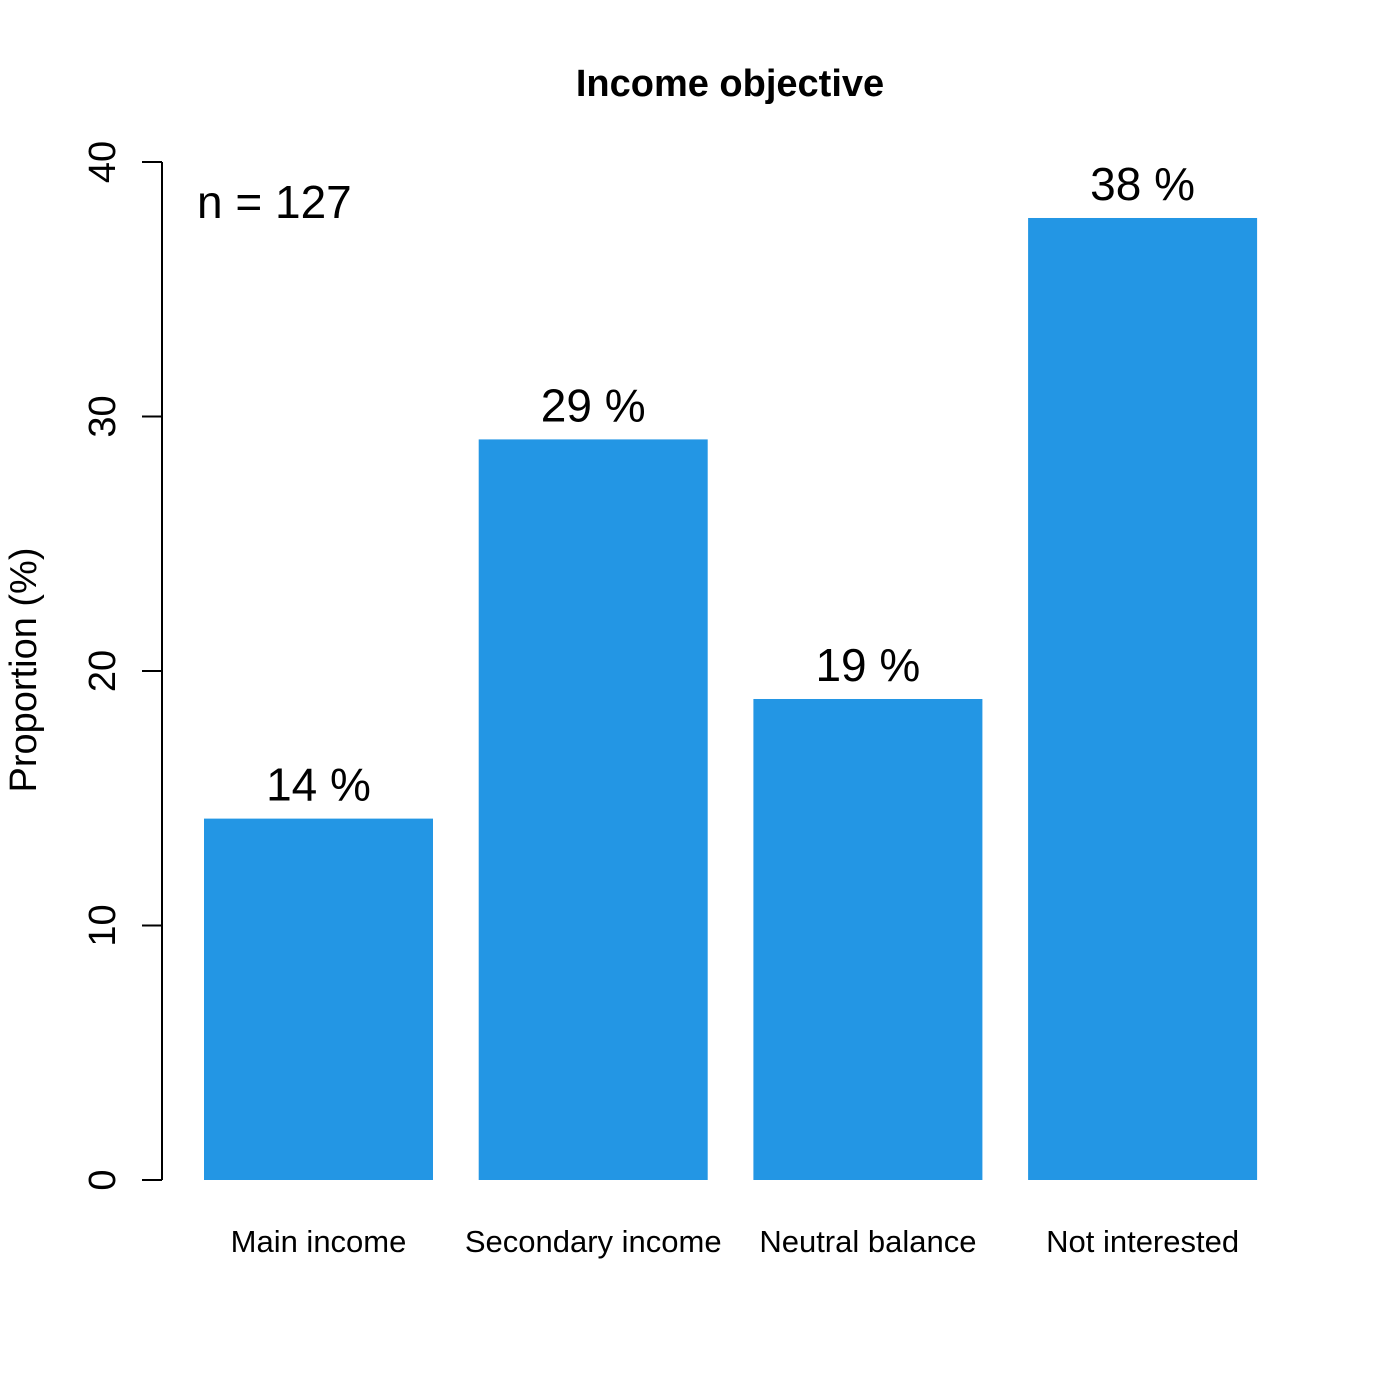  Describe the element at coordinates (103, 162) in the screenshot. I see `y-tick-label: 40` at that location.